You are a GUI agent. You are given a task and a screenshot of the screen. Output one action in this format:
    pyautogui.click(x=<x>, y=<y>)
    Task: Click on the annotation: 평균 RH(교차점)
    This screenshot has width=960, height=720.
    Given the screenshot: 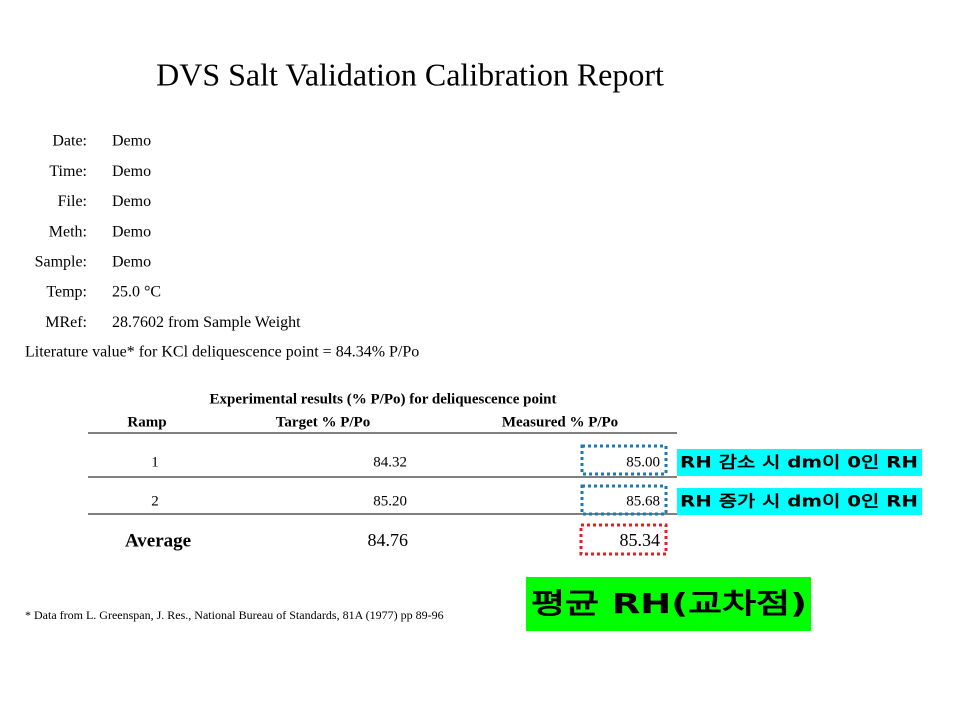 What is the action you would take?
    pyautogui.click(x=669, y=603)
    